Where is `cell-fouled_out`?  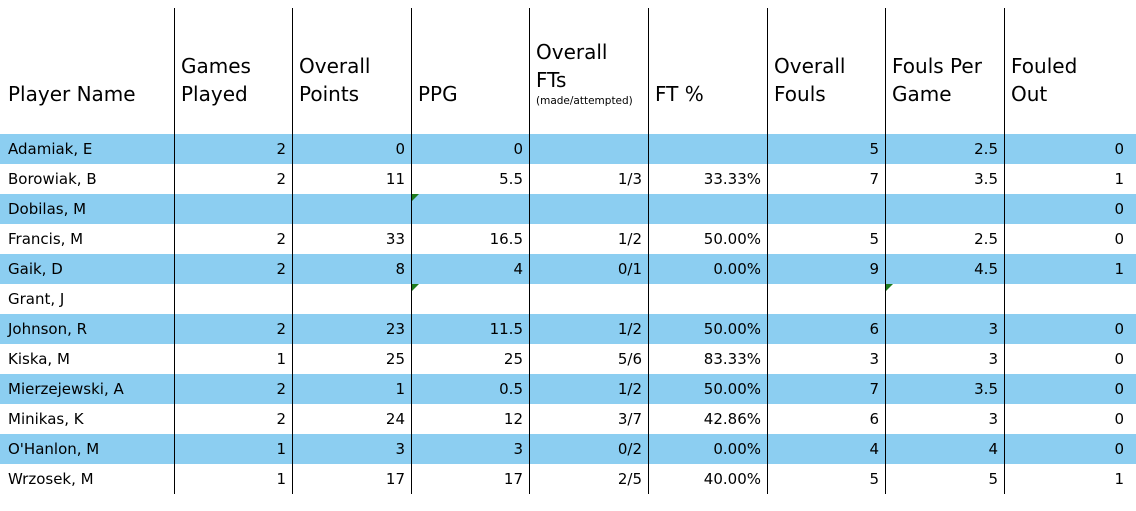 cell-fouled_out is located at coordinates (1070, 299).